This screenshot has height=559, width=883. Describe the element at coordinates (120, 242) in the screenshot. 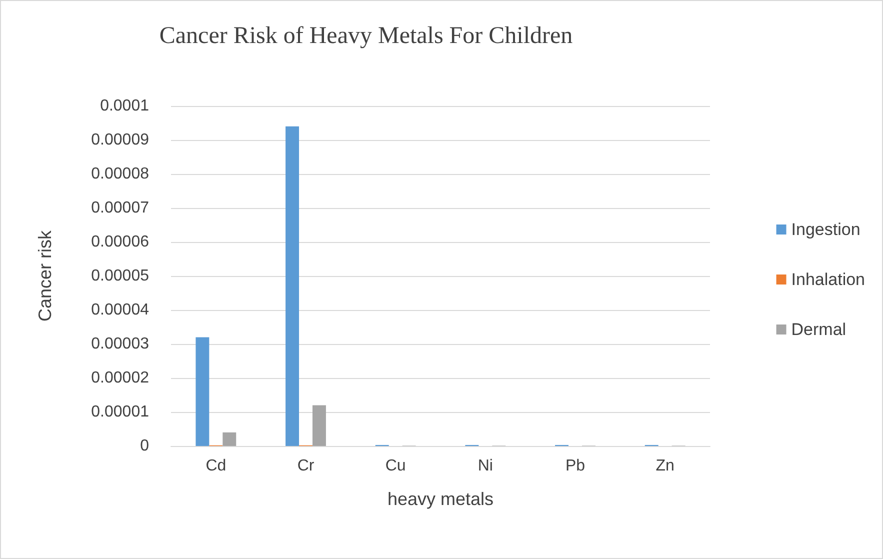

I see `y-tick-label: 0.00006` at that location.